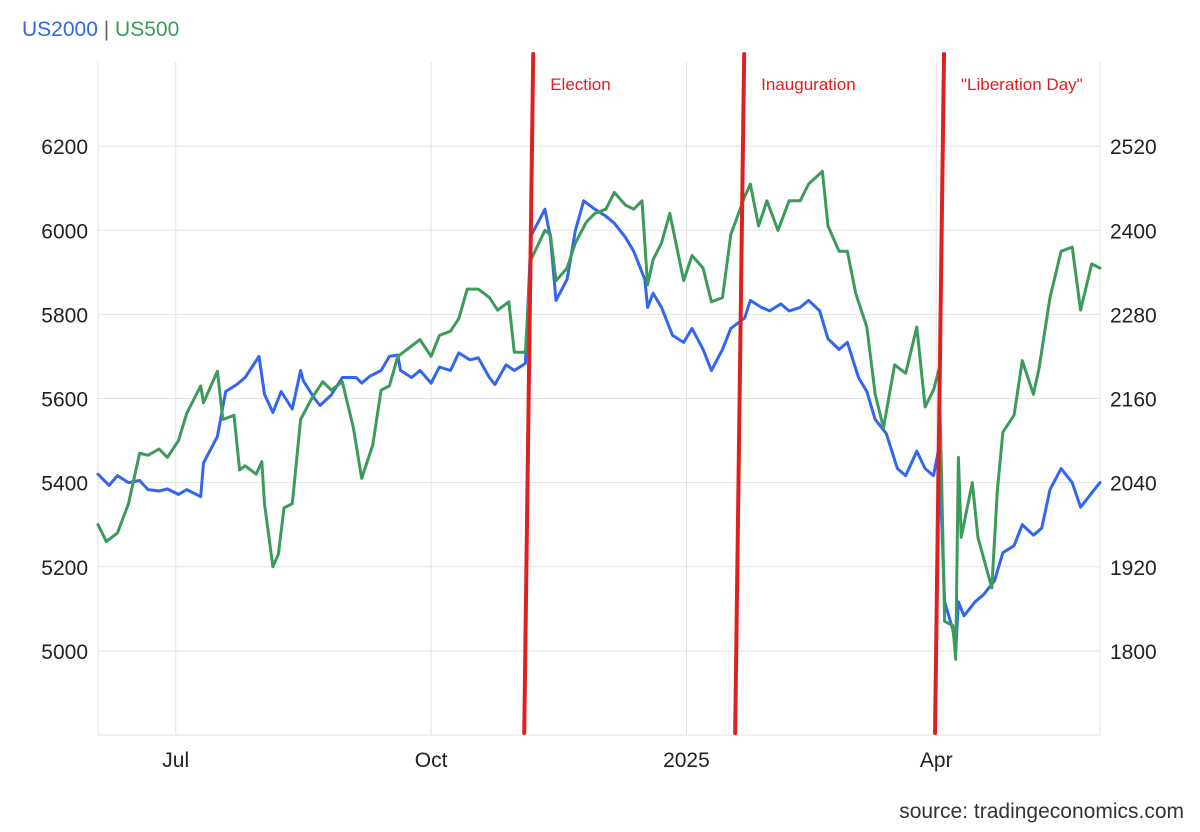 This screenshot has width=1200, height=832. I want to click on event-label-election: Election, so click(580, 84).